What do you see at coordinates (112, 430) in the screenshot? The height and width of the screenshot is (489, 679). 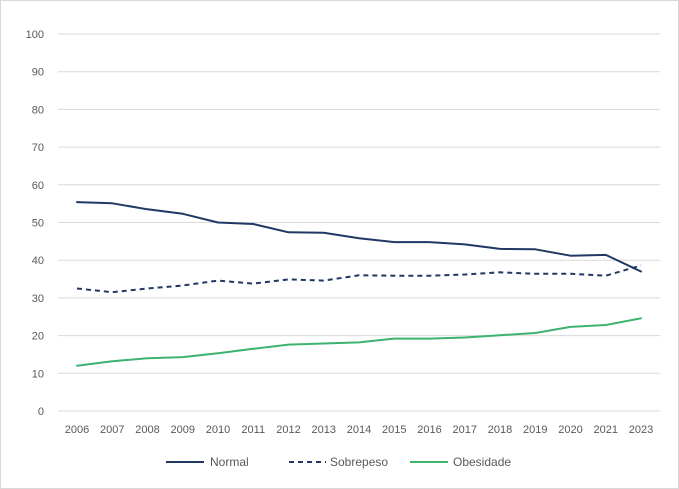 I see `x-tick-label: 2007` at bounding box center [112, 430].